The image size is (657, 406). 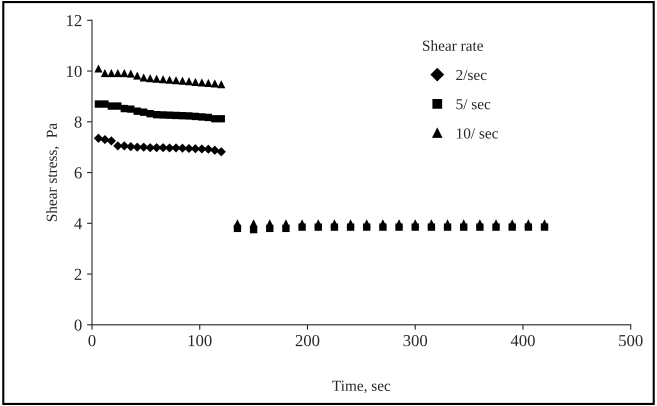 I want to click on y-tick-label: 10, so click(x=74, y=71).